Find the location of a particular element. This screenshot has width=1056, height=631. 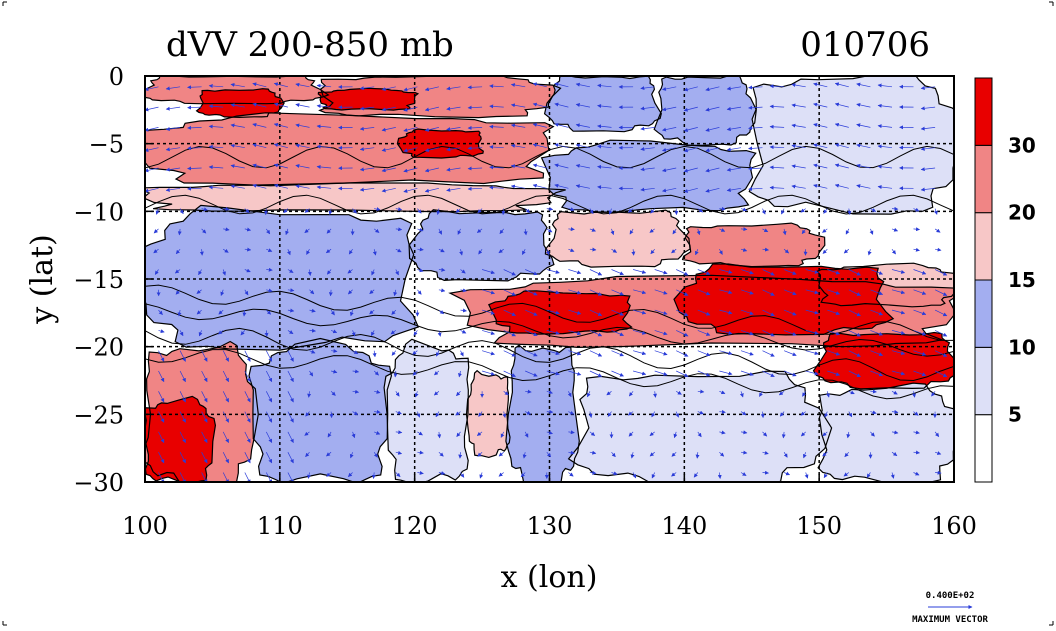

contour-line is located at coordinates (320, 409).